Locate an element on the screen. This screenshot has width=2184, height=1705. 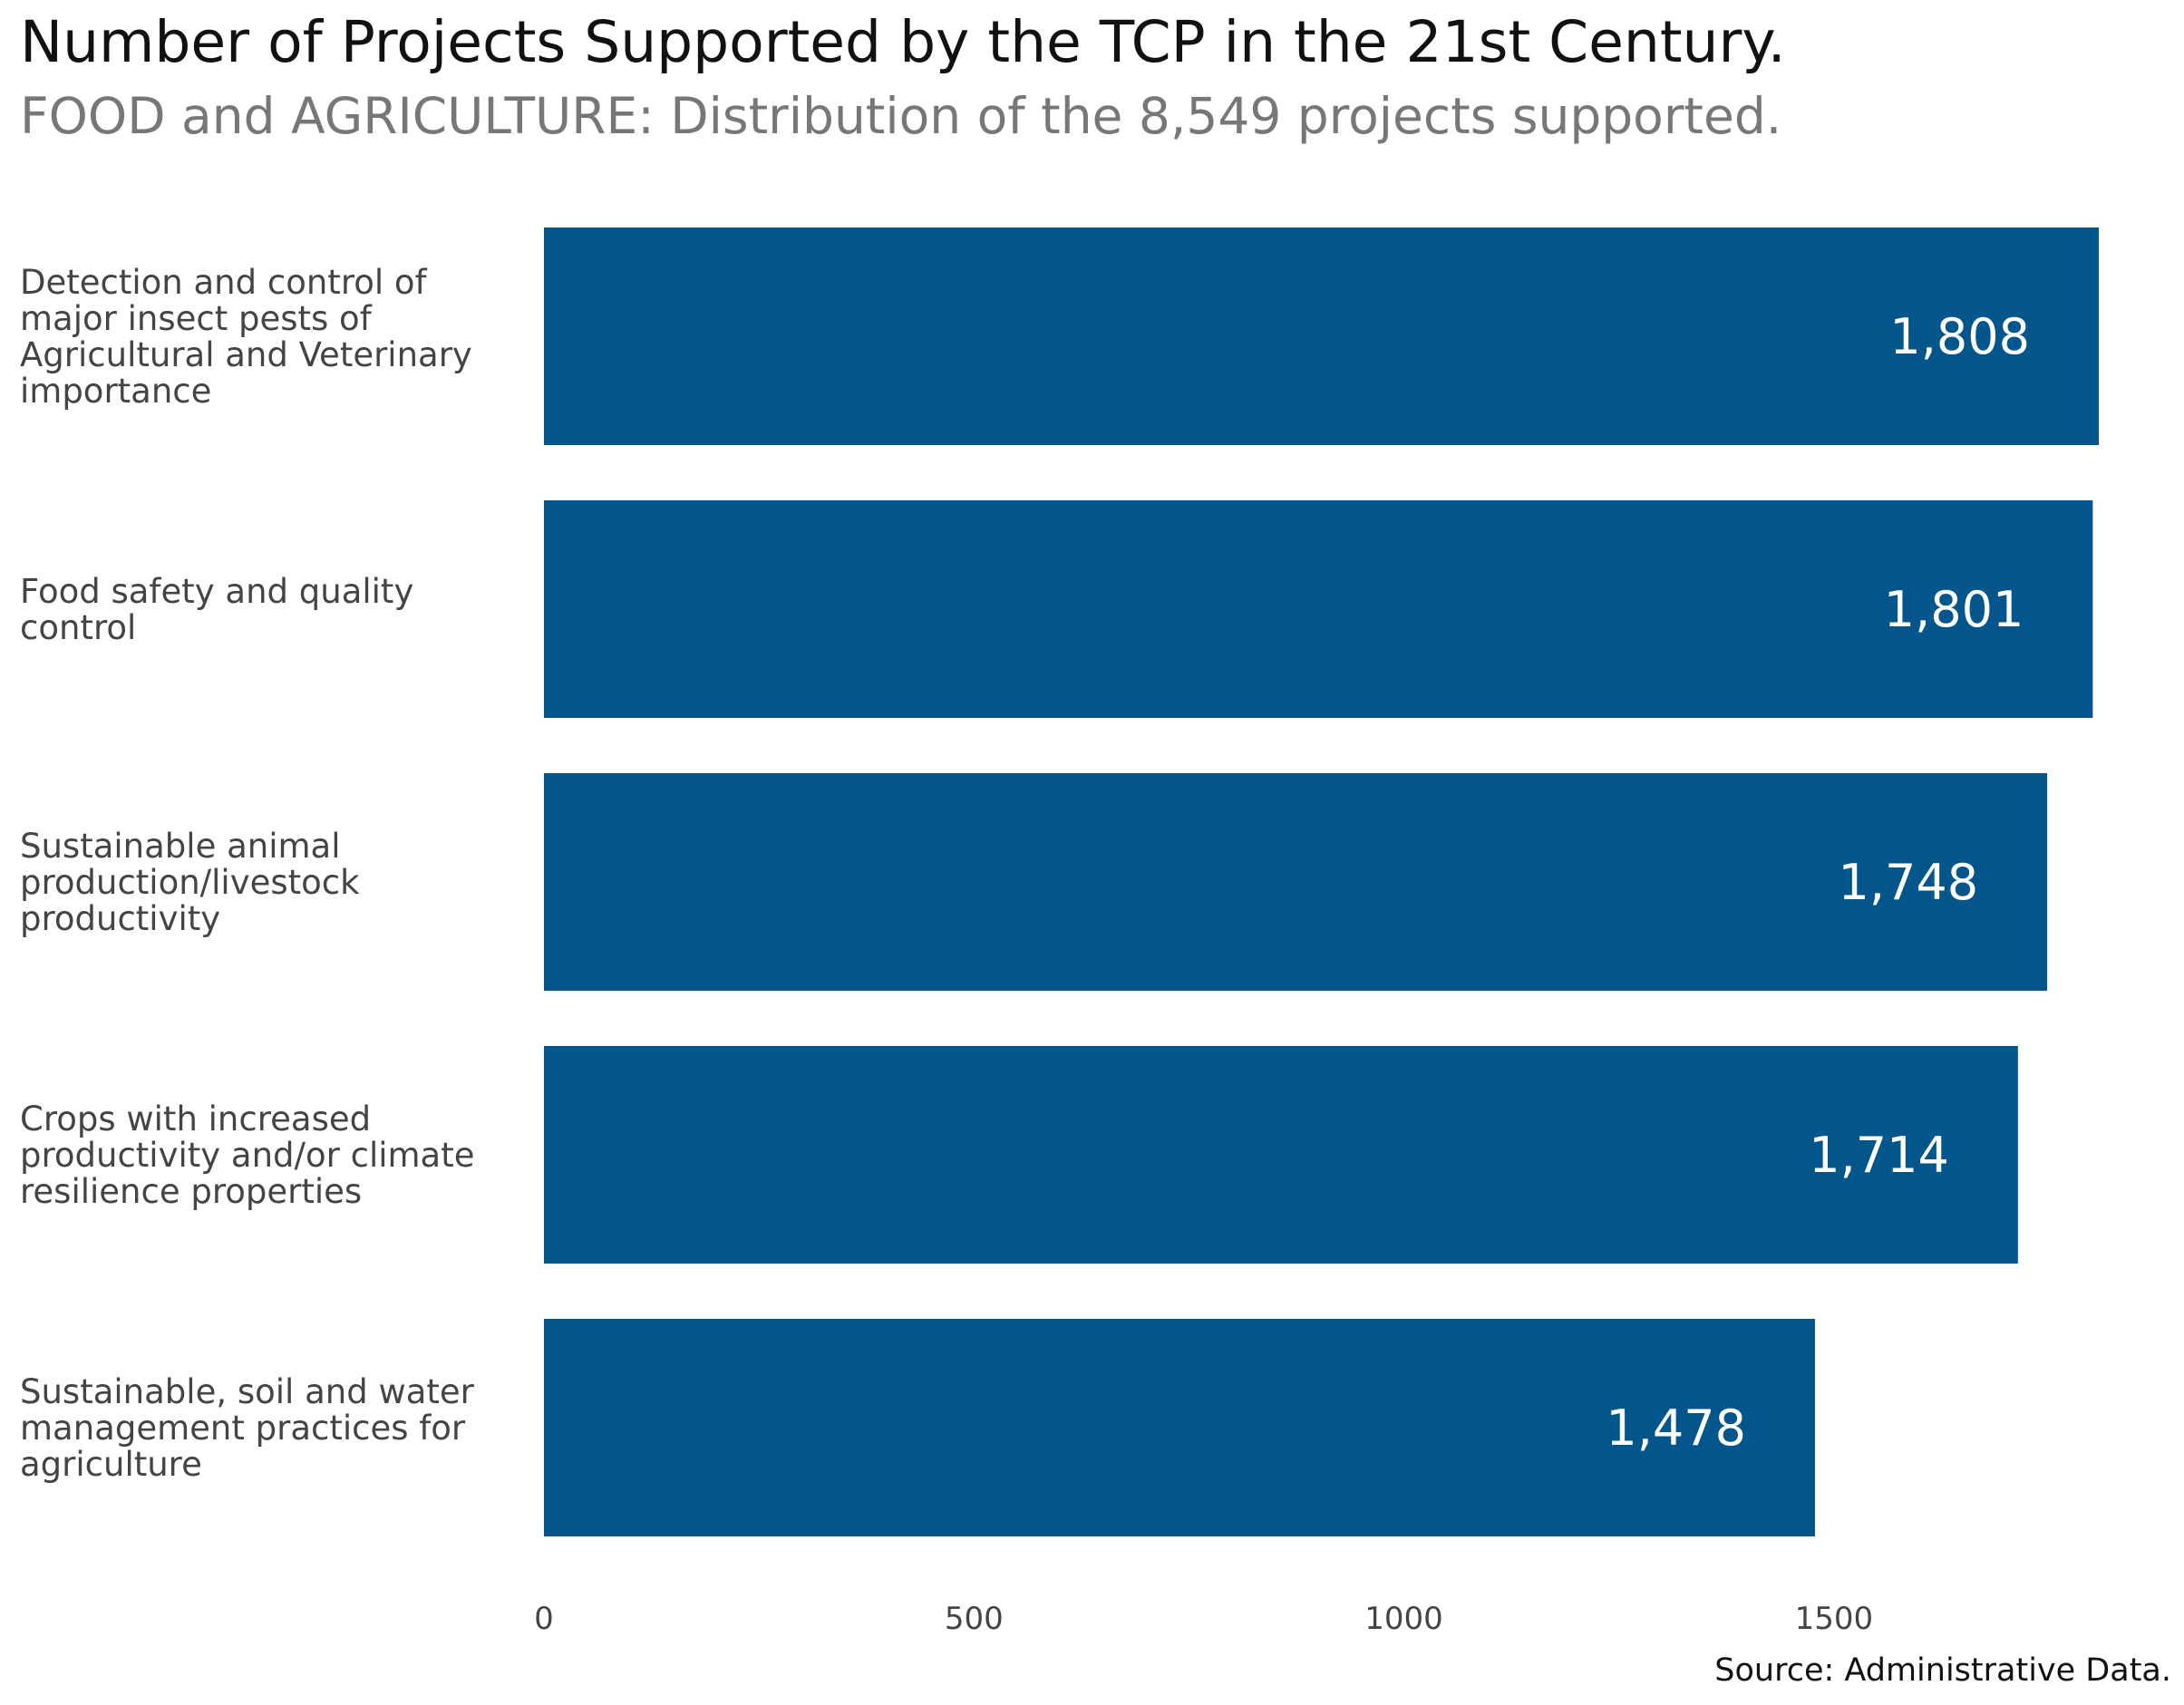
bar-value-label: 1,478 is located at coordinates (1676, 1428).